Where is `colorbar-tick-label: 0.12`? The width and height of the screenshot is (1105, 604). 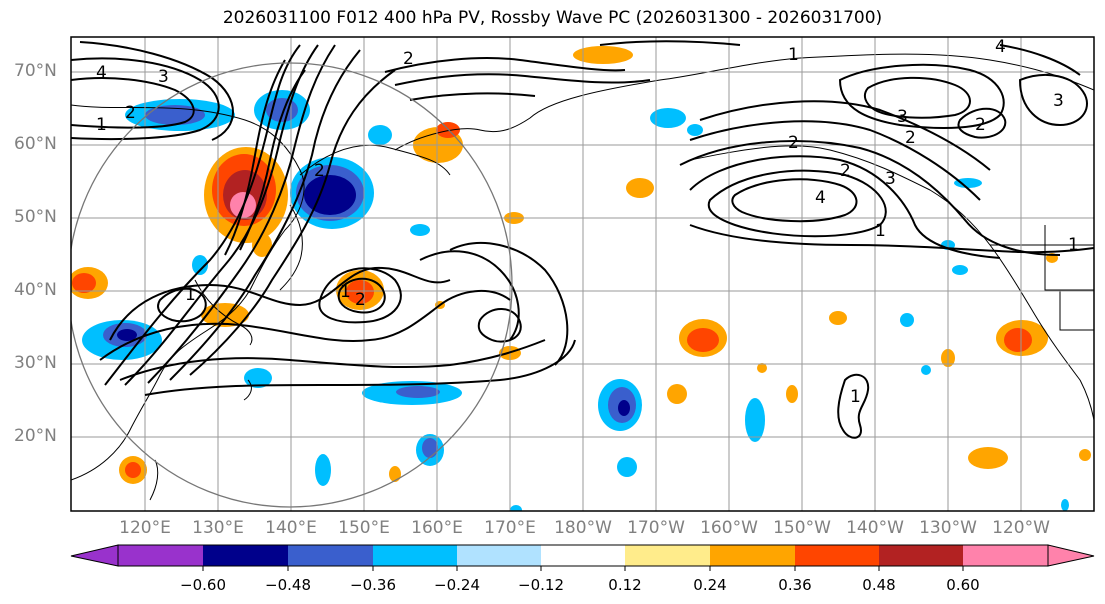 colorbar-tick-label: 0.12 is located at coordinates (625, 585).